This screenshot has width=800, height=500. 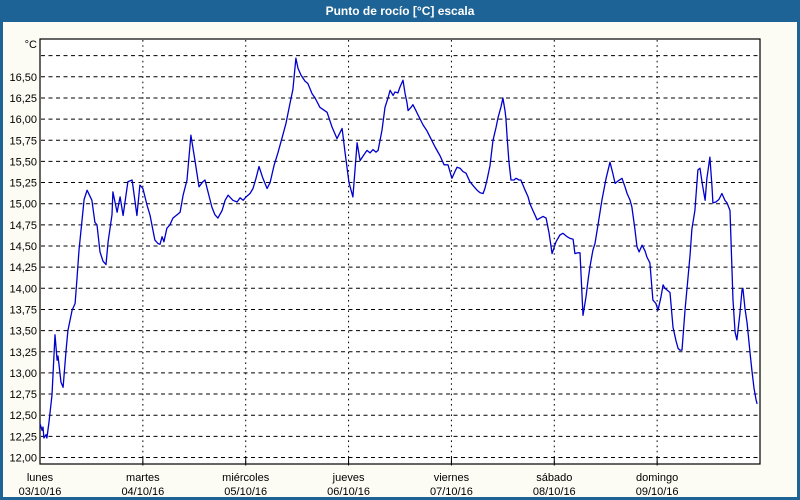 I want to click on y-tick-label: 15,75, so click(x=23, y=141).